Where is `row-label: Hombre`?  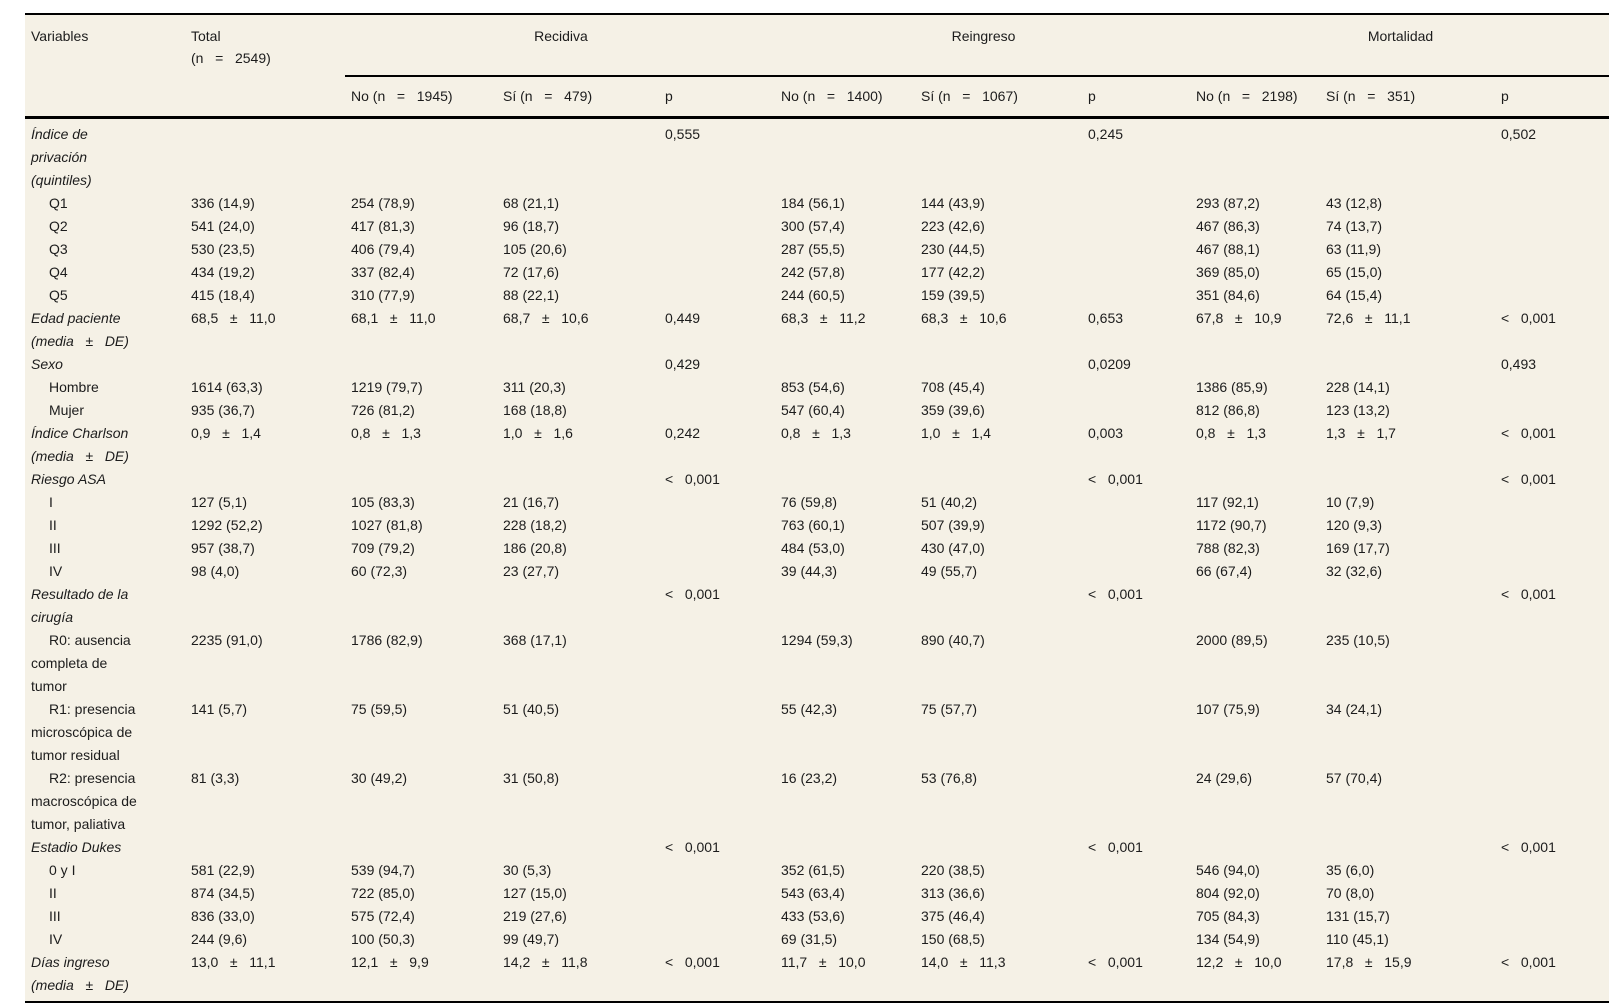
row-label: Hombre is located at coordinates (74, 387).